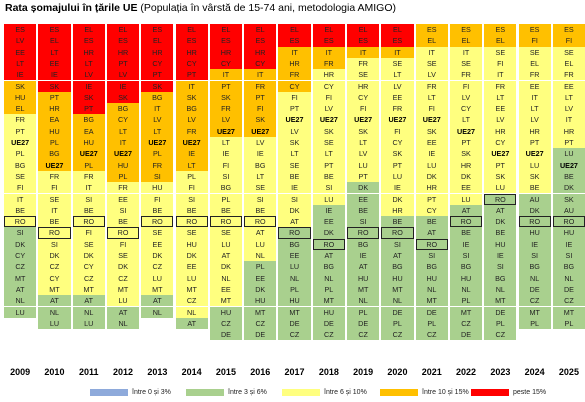 The image size is (585, 402). Describe the element at coordinates (157, 244) in the screenshot. I see `cell-2013-EE: EE` at that location.